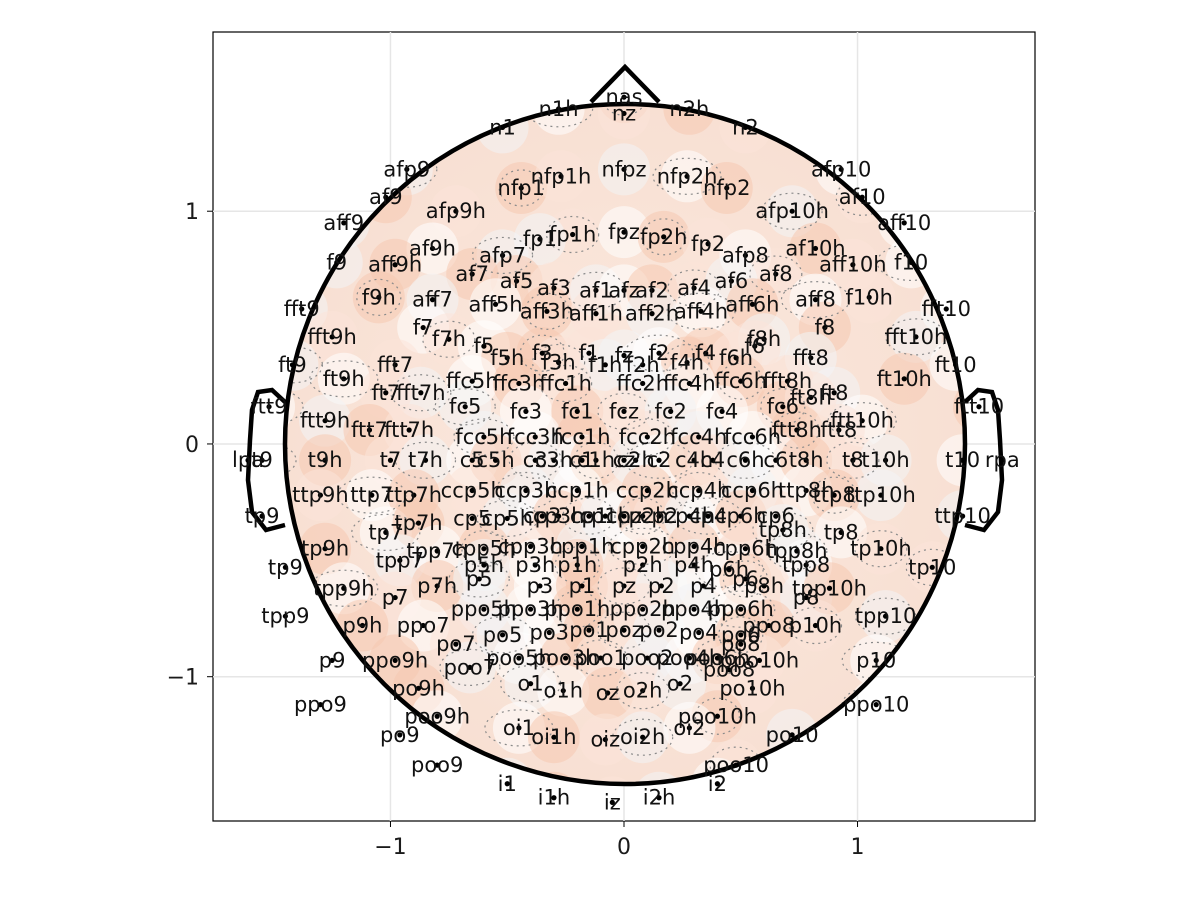  I want to click on electrode-label: cpp6h, so click(745, 549).